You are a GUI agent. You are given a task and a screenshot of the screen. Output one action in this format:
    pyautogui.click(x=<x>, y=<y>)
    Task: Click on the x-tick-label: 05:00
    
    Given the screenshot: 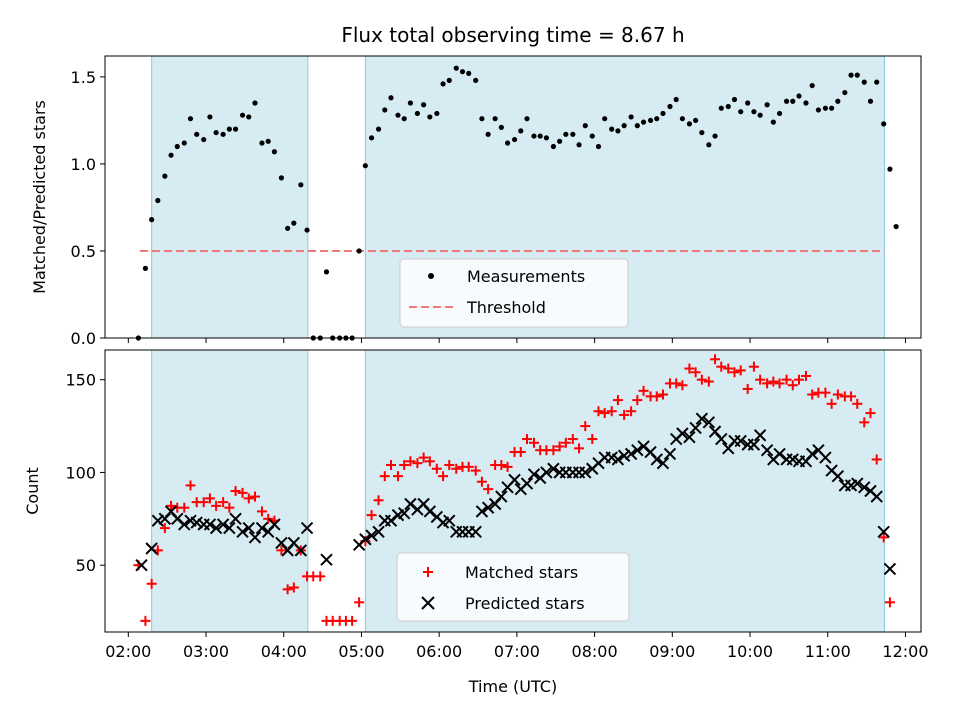 What is the action you would take?
    pyautogui.click(x=361, y=651)
    